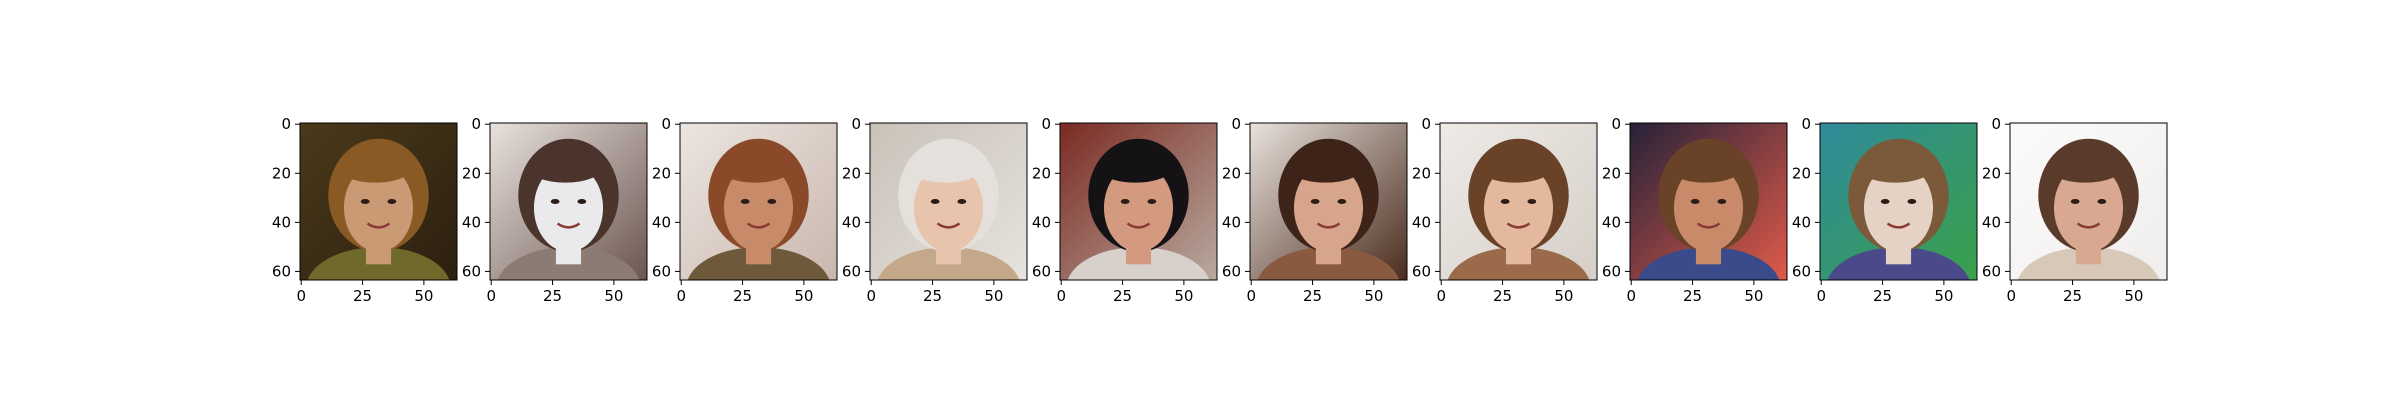  I want to click on generated-face-distorted-white-mask, so click(568, 201).